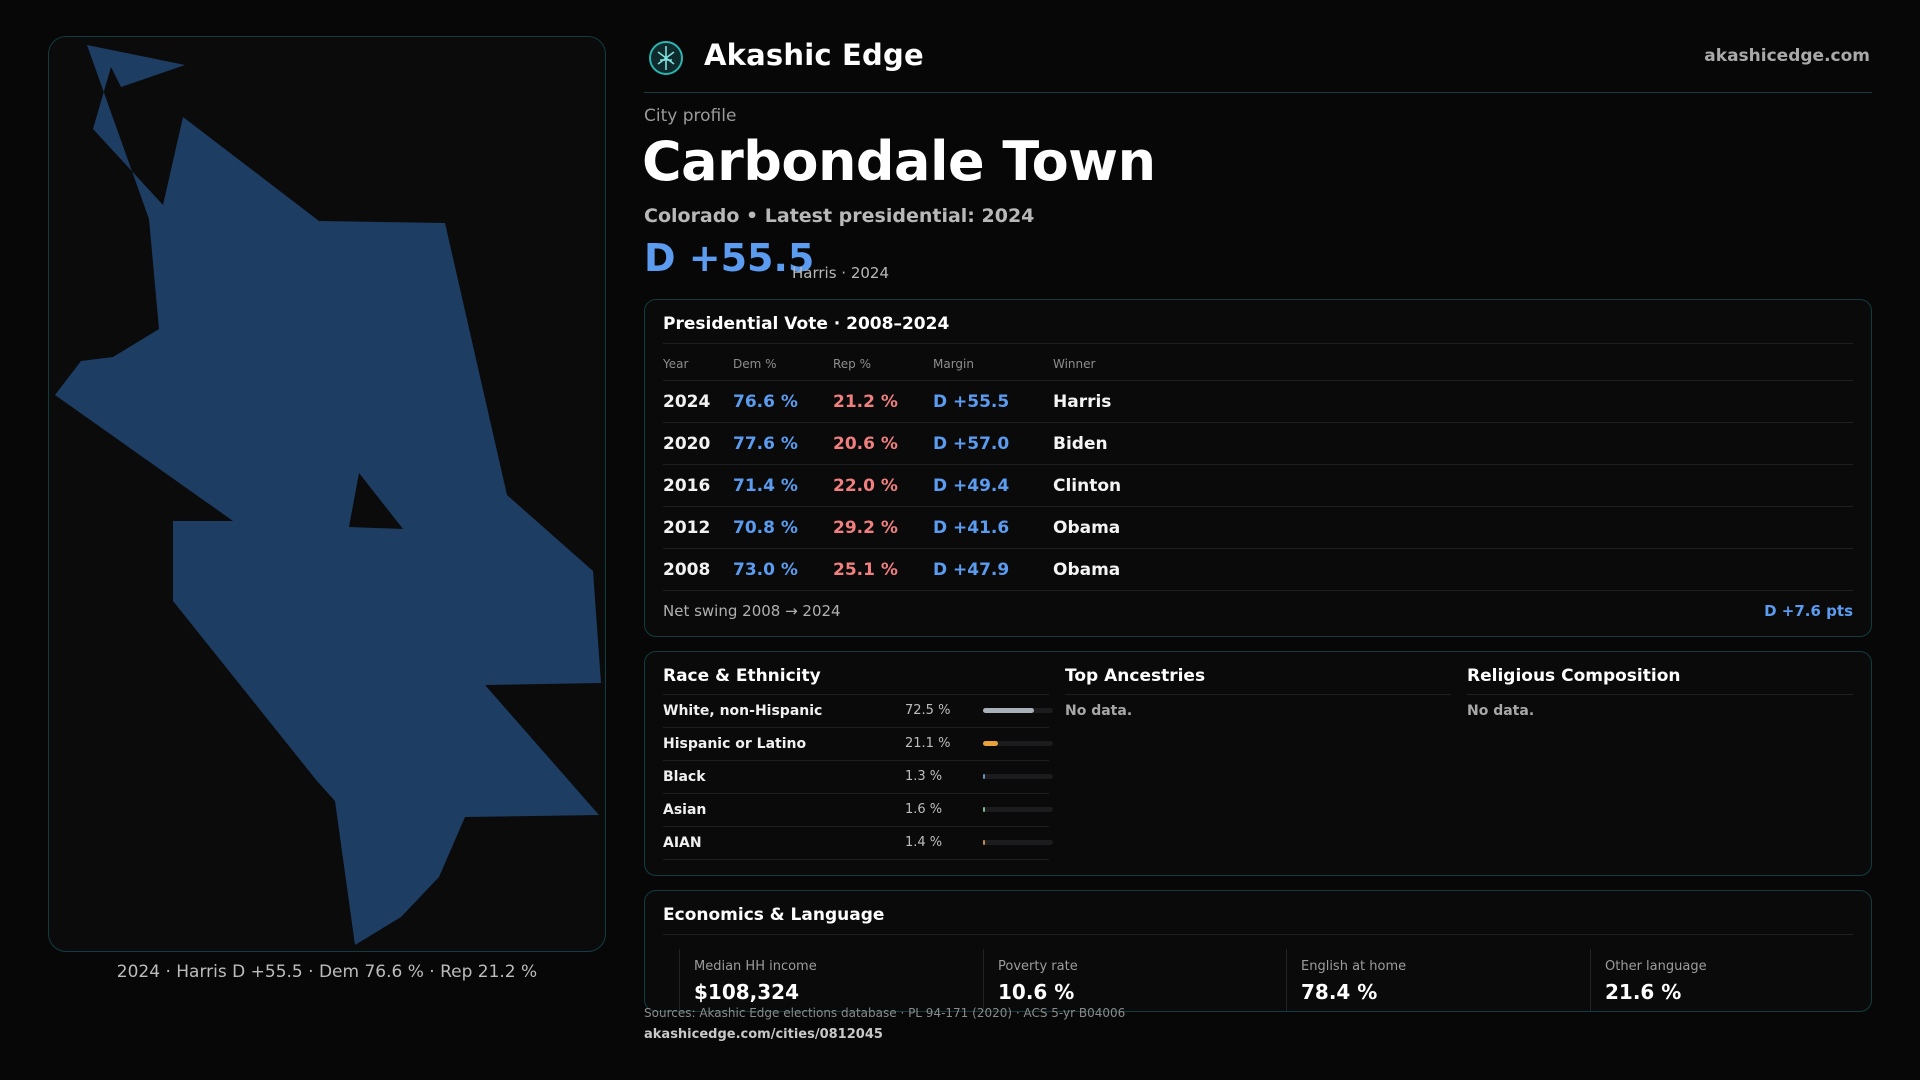 Image resolution: width=1920 pixels, height=1080 pixels. What do you see at coordinates (924, 842) in the screenshot?
I see `race-percent: 1.4 %` at bounding box center [924, 842].